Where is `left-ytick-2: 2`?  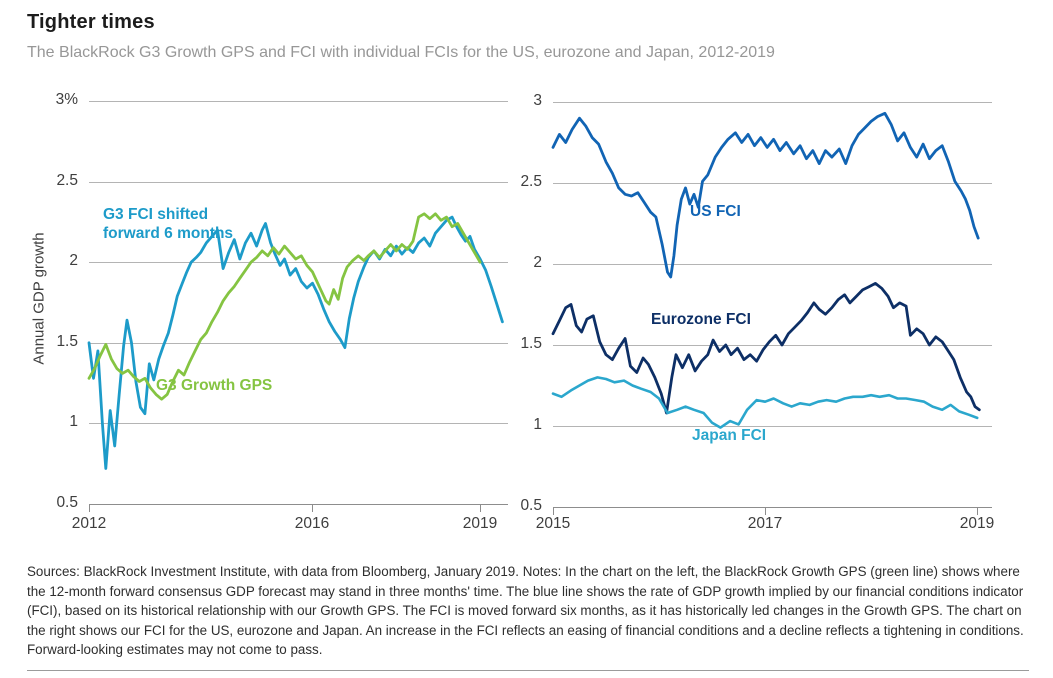
left-ytick-2: 2 is located at coordinates (73, 260).